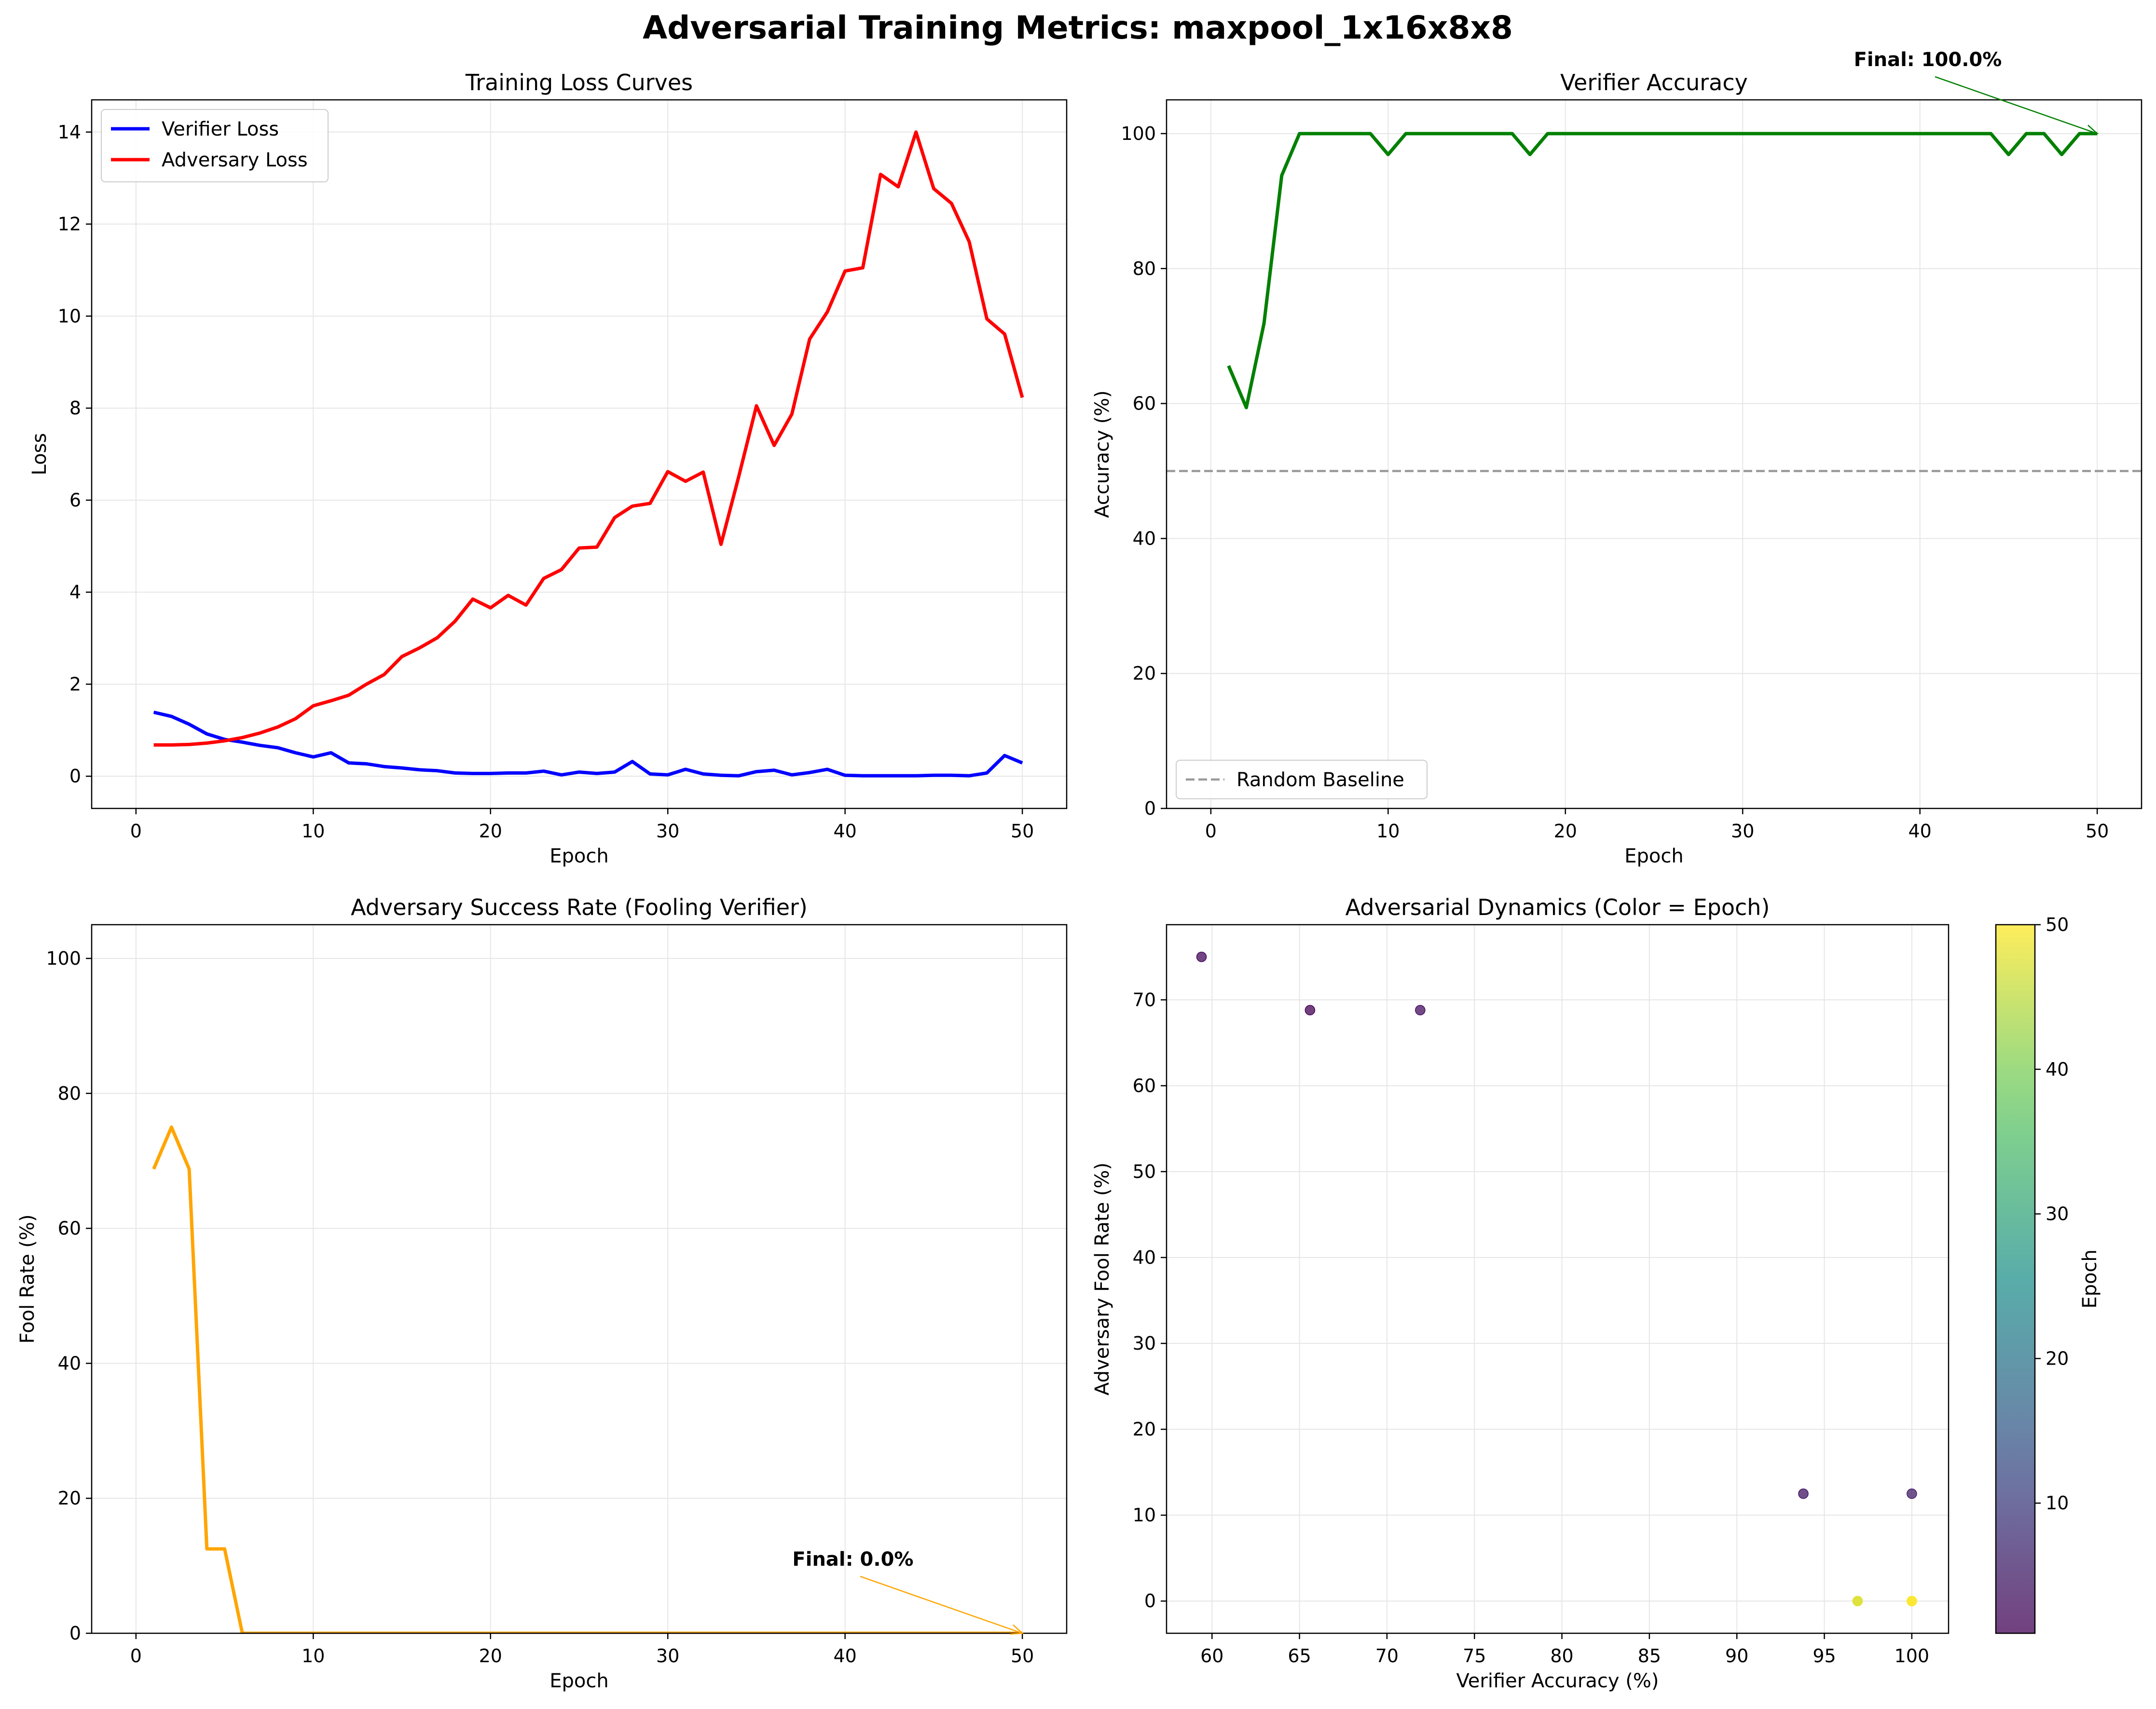 The height and width of the screenshot is (1709, 2156). I want to click on annotation-arrow, so click(941, 1604).